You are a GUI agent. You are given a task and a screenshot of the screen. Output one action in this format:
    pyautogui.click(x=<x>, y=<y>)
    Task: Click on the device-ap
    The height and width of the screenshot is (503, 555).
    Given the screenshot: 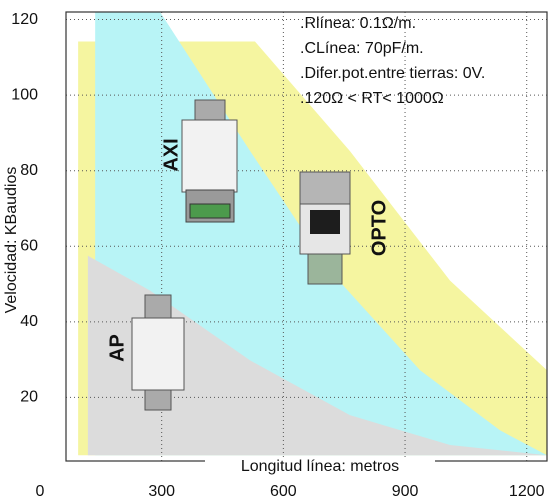 What is the action you would take?
    pyautogui.click(x=158, y=352)
    